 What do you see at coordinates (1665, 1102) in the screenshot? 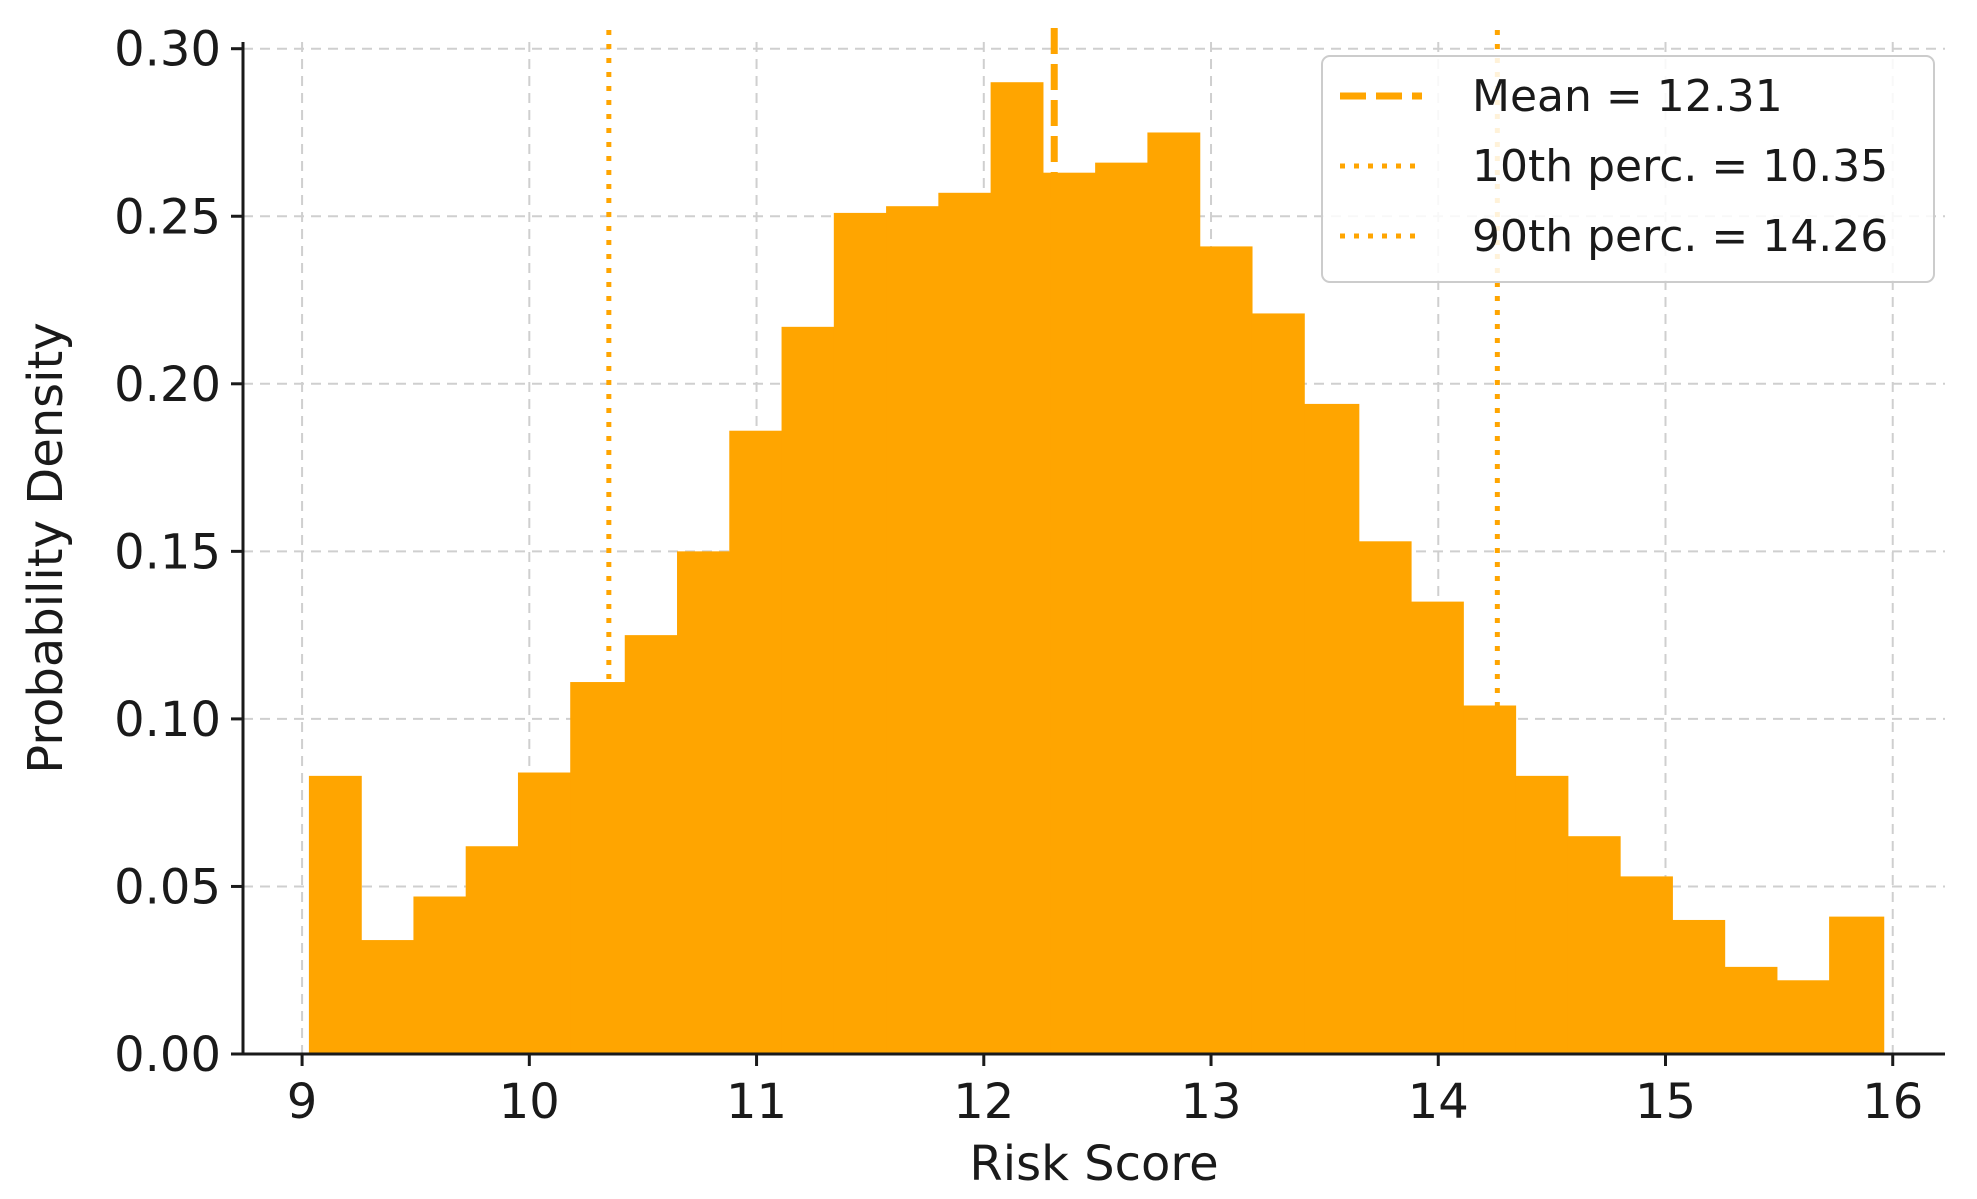
I see `x-tick-label: 15` at bounding box center [1665, 1102].